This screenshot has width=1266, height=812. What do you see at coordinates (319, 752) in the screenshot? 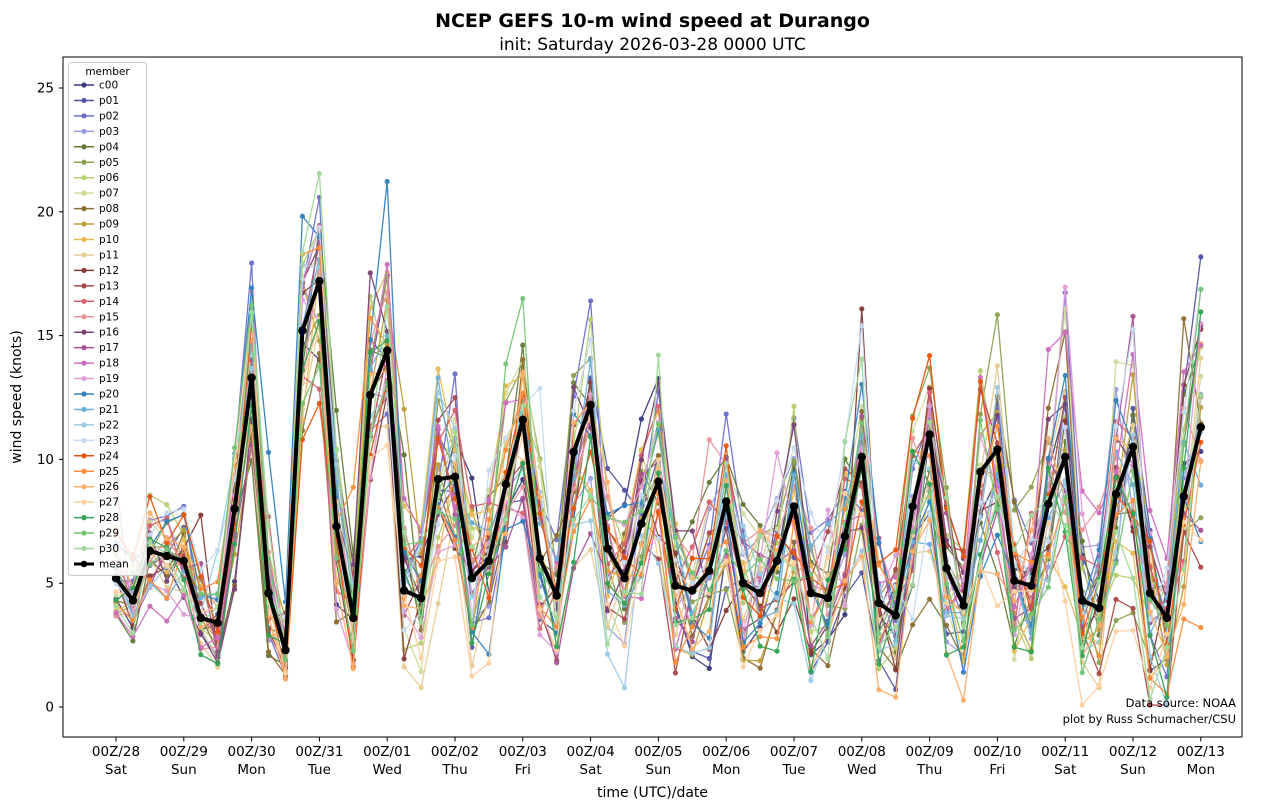
I see `x-tick-label-utc: 00Z/31` at bounding box center [319, 752].